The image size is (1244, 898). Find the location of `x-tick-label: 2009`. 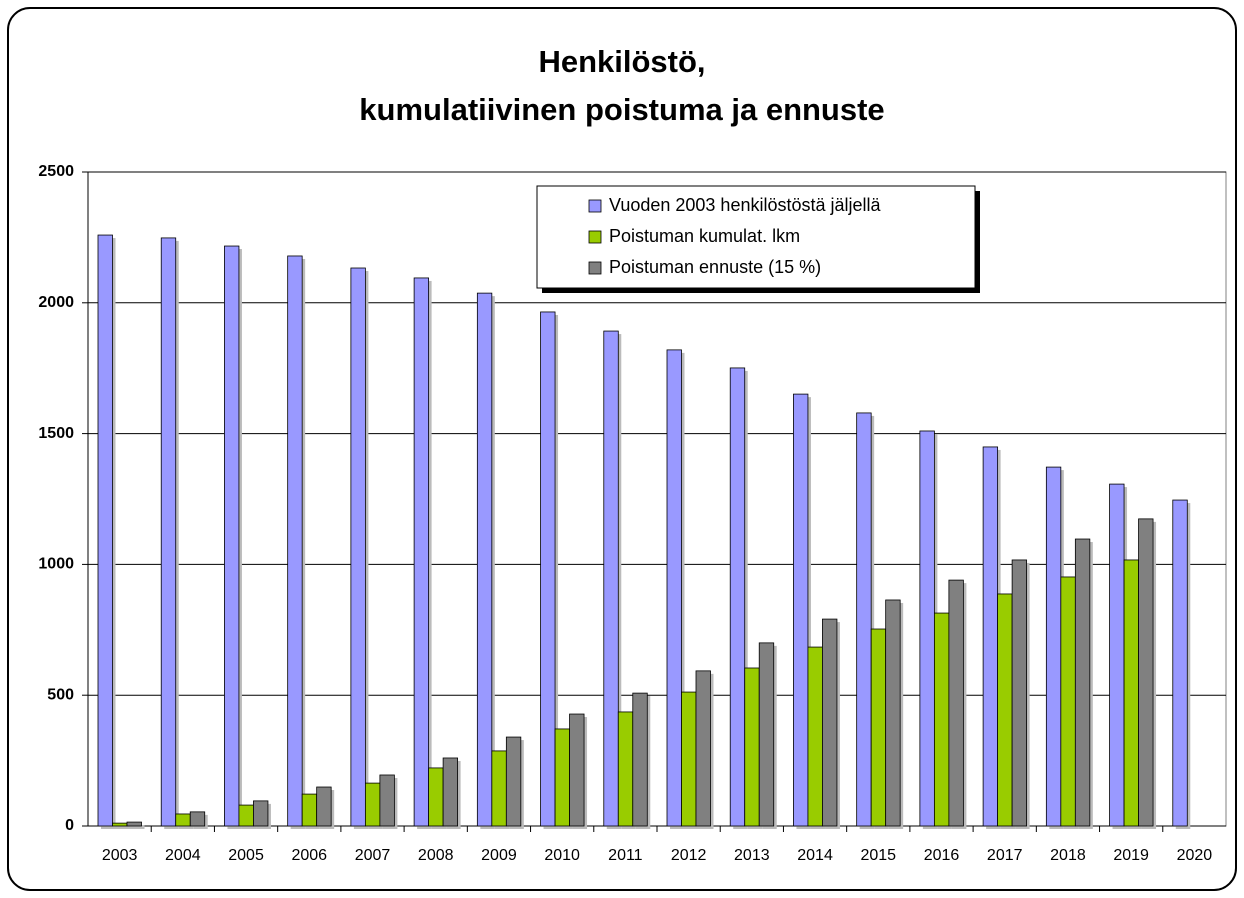

x-tick-label: 2009 is located at coordinates (499, 855).